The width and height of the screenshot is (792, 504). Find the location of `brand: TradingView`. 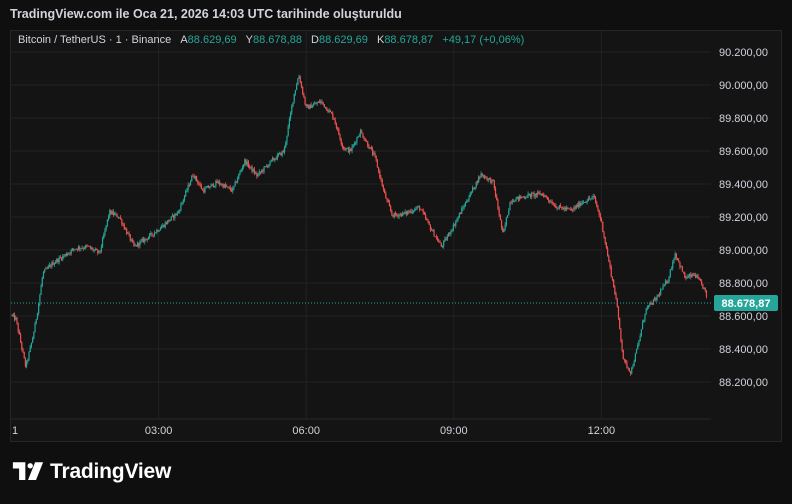

brand: TradingView is located at coordinates (91, 472).